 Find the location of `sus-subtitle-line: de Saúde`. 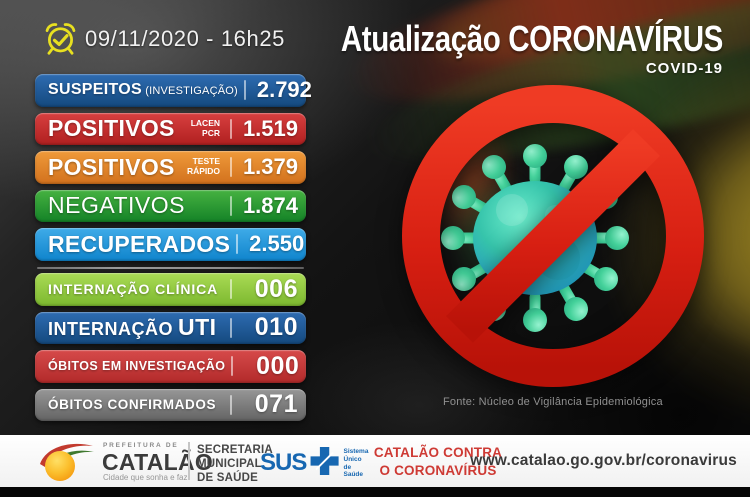

sus-subtitle-line: de Saúde is located at coordinates (353, 471).